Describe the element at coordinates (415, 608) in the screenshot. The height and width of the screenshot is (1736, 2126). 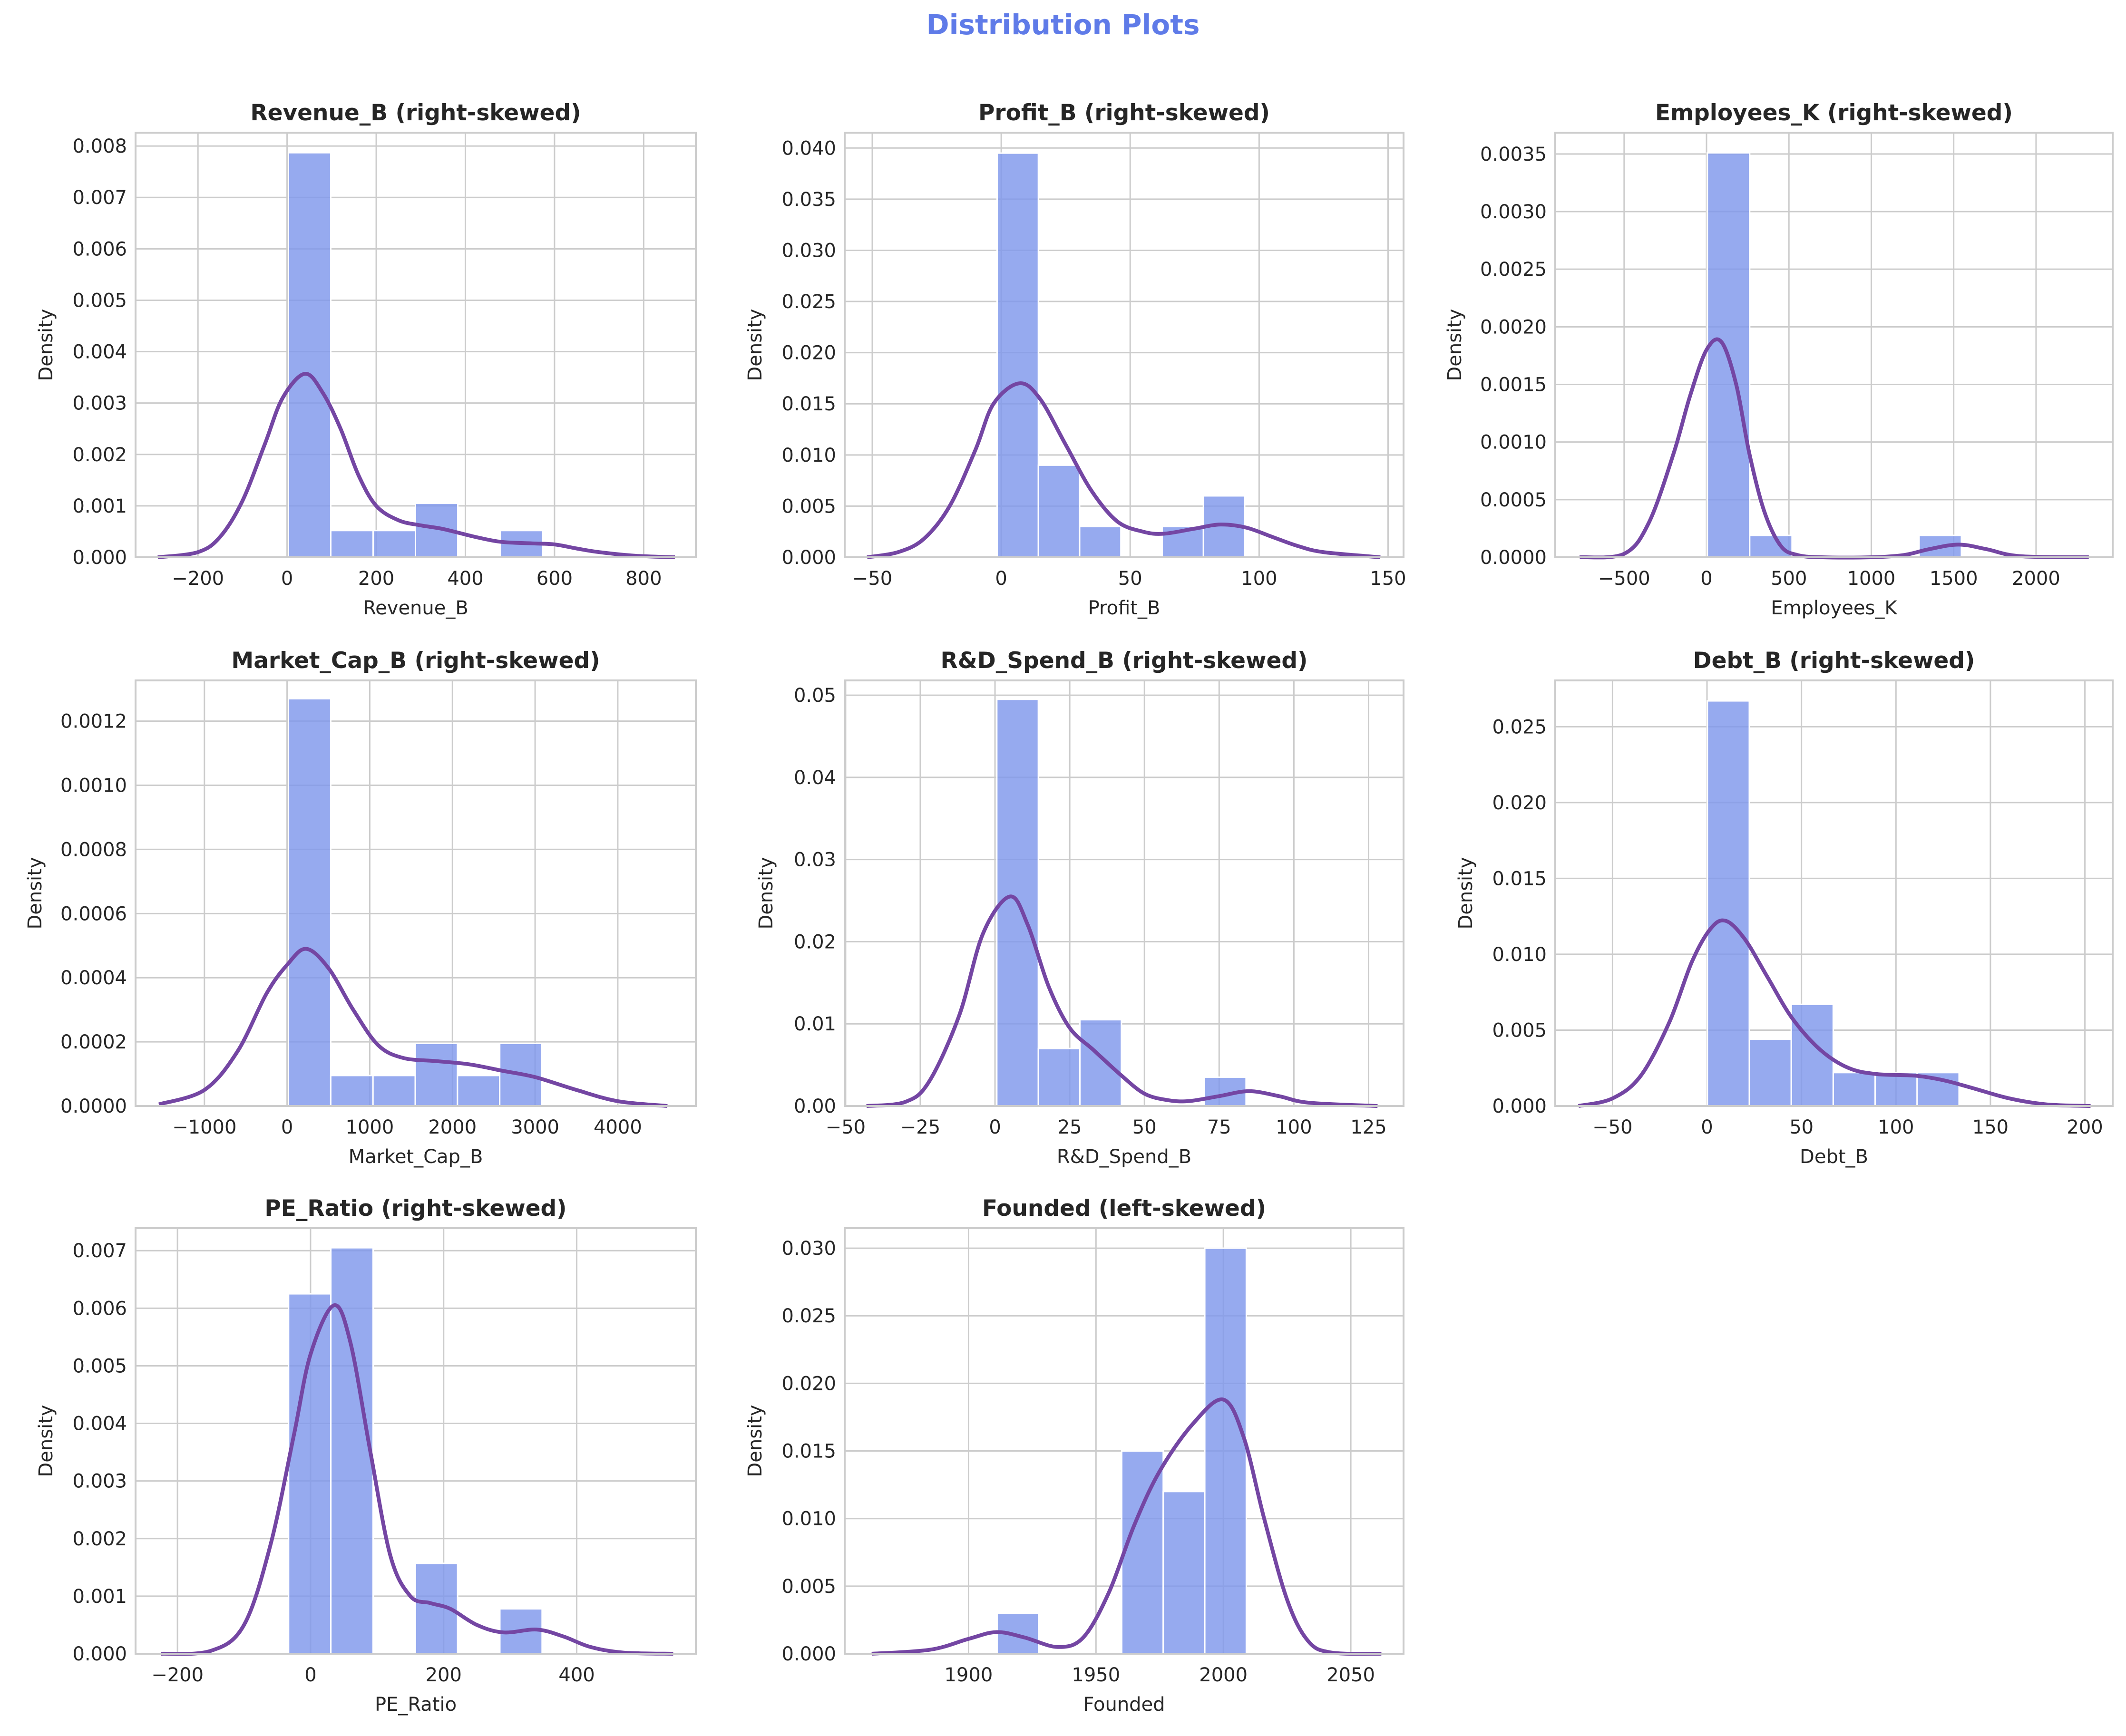
I see `x-axis-label: Revenue_B` at that location.